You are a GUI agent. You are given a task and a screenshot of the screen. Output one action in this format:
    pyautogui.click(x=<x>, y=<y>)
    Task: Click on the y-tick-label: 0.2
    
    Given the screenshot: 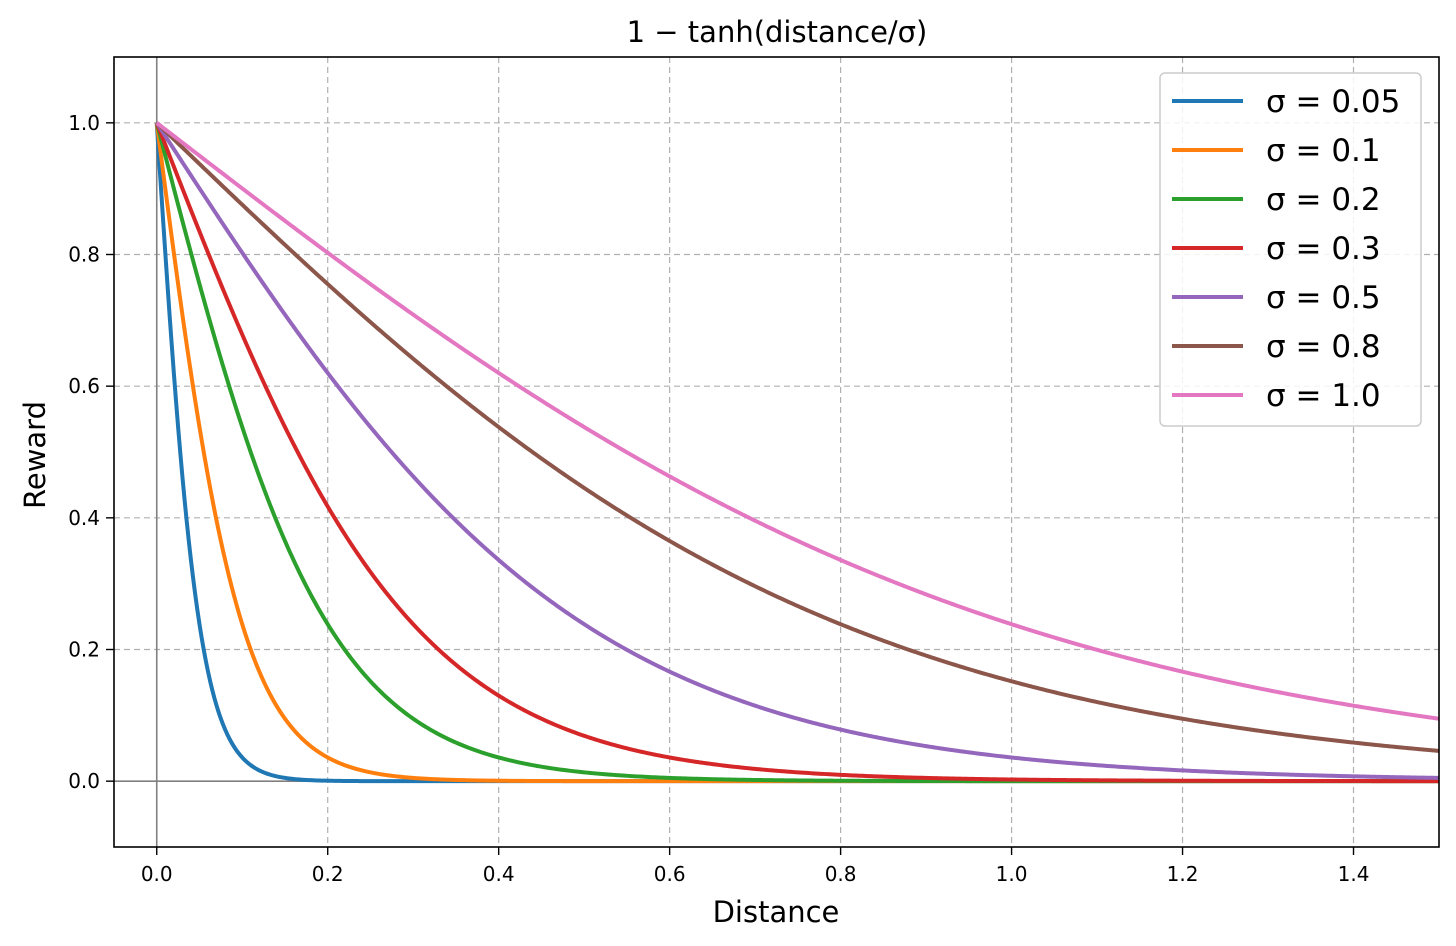 What is the action you would take?
    pyautogui.click(x=84, y=650)
    